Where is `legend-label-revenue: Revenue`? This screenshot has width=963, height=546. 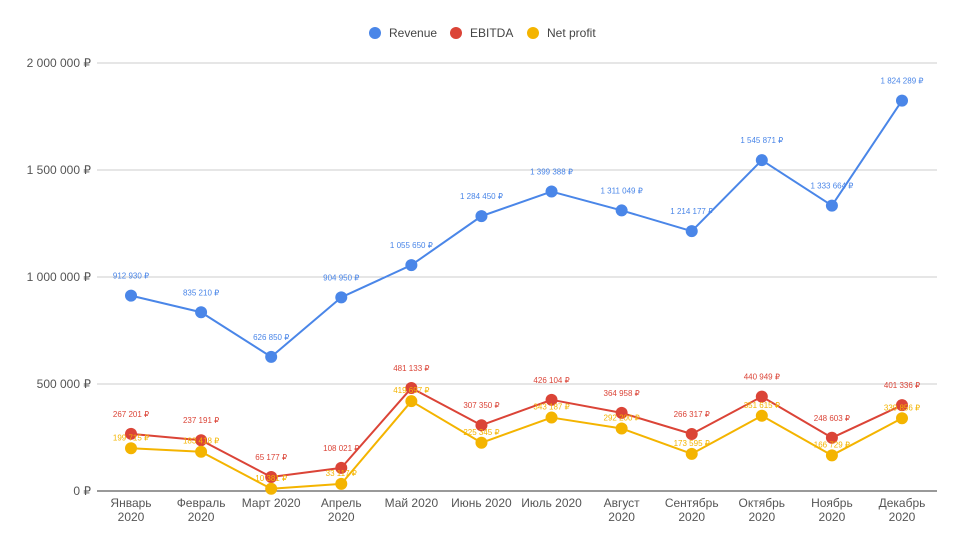
legend-label-revenue: Revenue is located at coordinates (413, 33).